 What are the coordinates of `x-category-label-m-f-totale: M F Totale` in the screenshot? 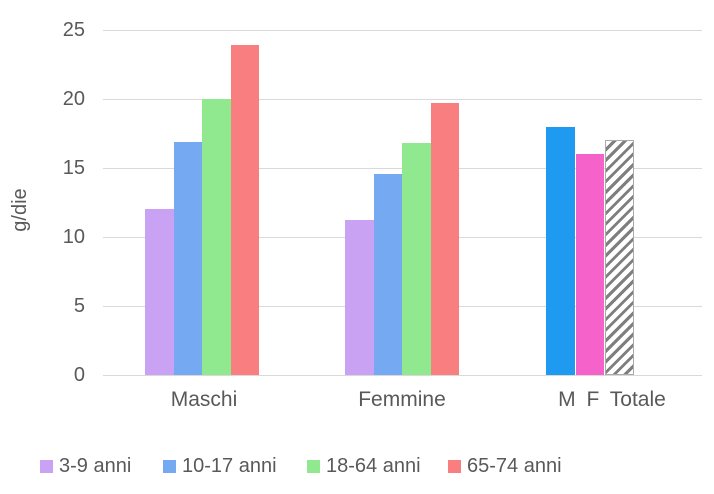 It's located at (612, 399).